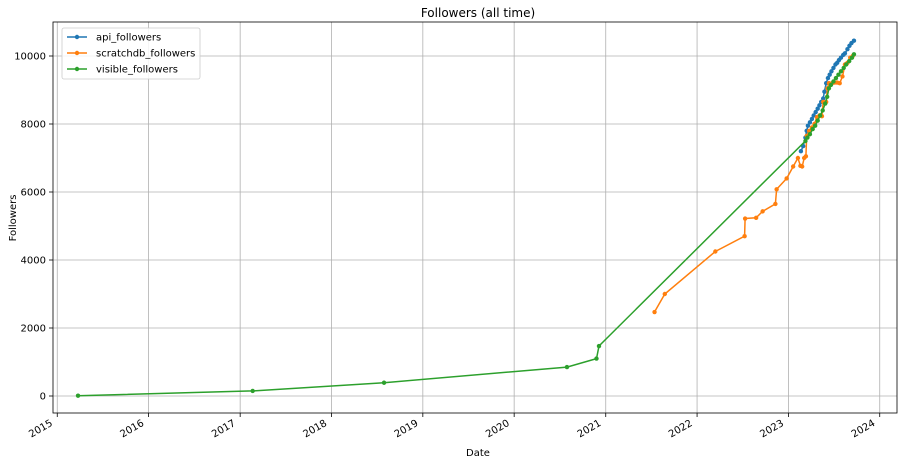  What do you see at coordinates (33, 261) in the screenshot?
I see `y-tick-label: 4000` at bounding box center [33, 261].